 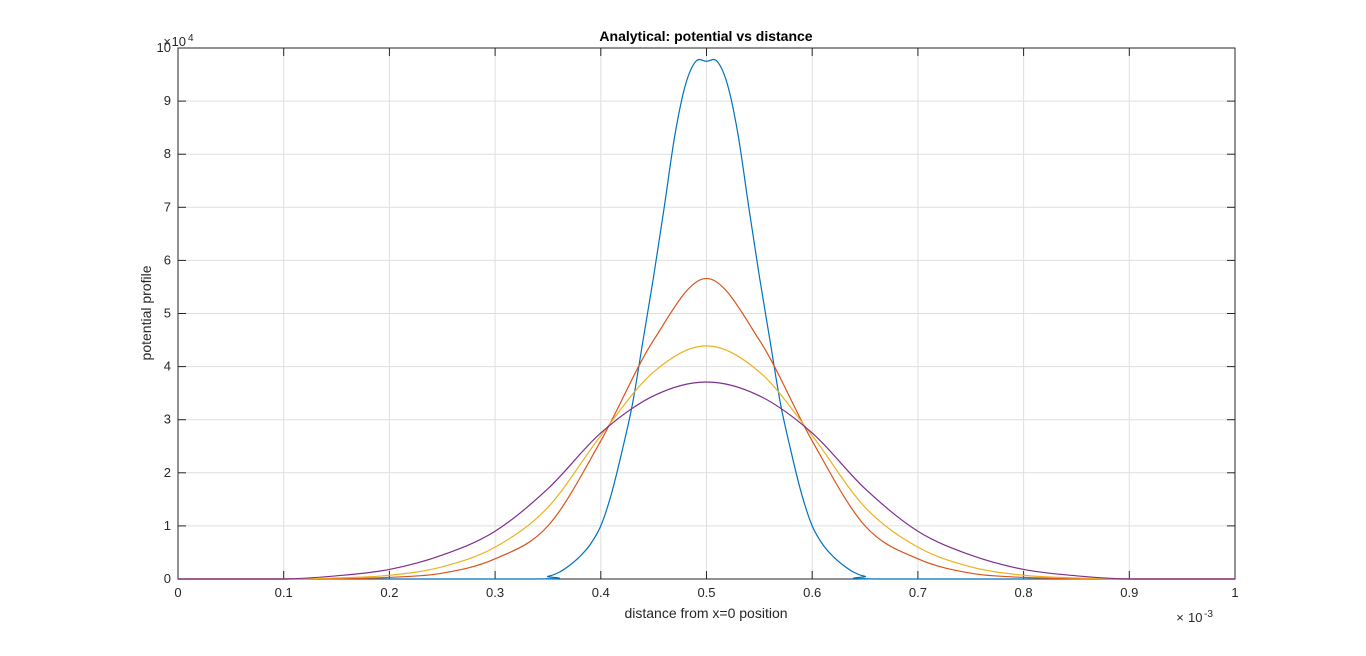 I want to click on x-tick-label: 1, so click(x=1234, y=592).